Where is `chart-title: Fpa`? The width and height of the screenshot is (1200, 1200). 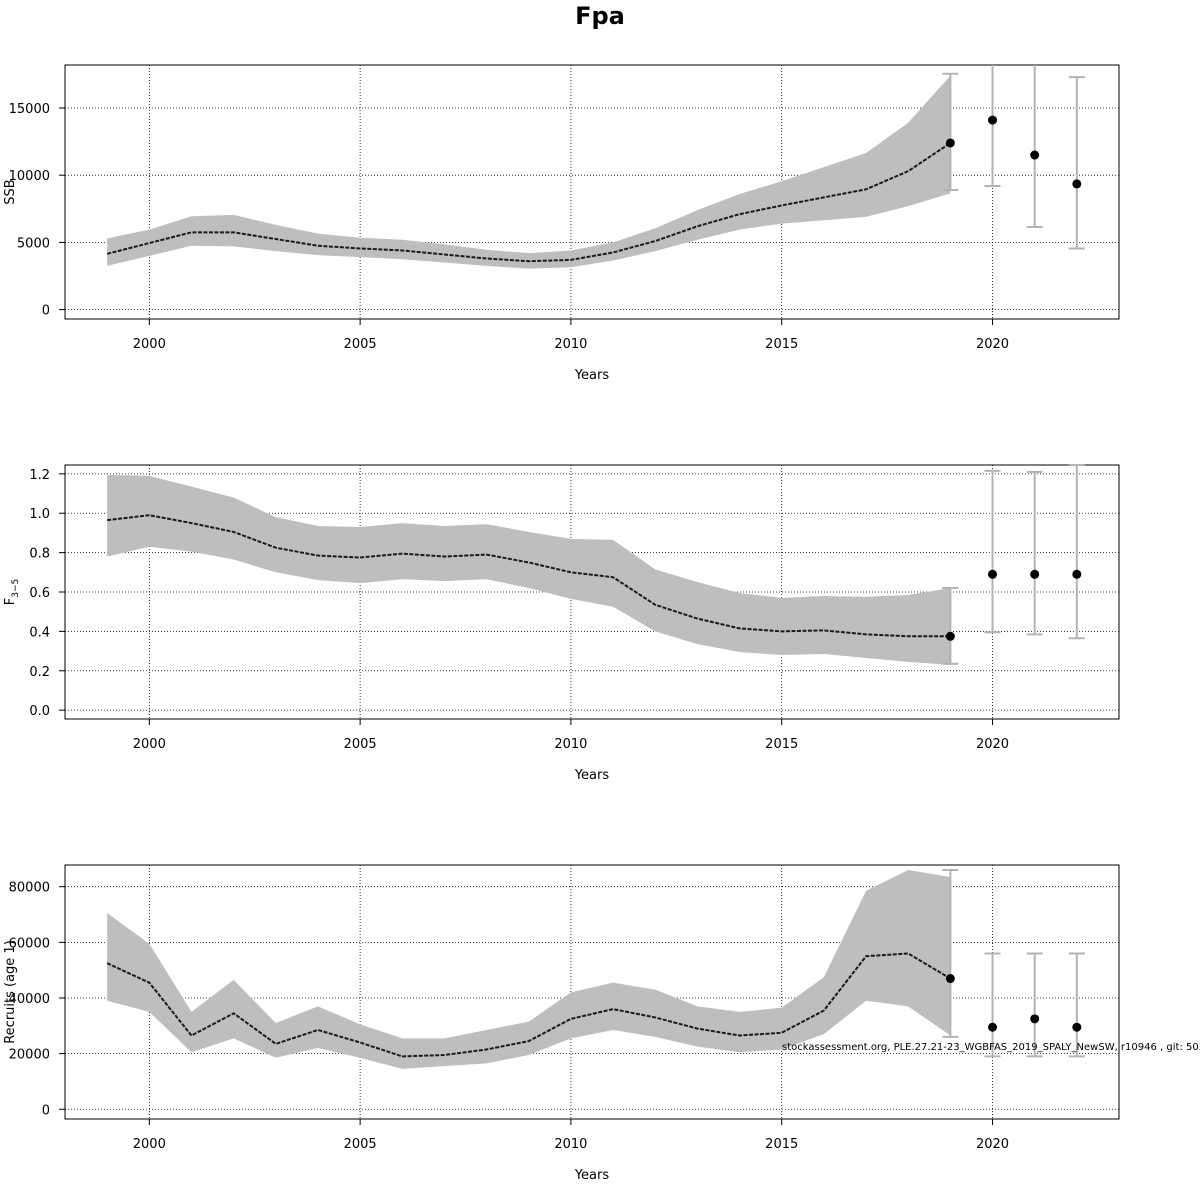 chart-title: Fpa is located at coordinates (600, 16).